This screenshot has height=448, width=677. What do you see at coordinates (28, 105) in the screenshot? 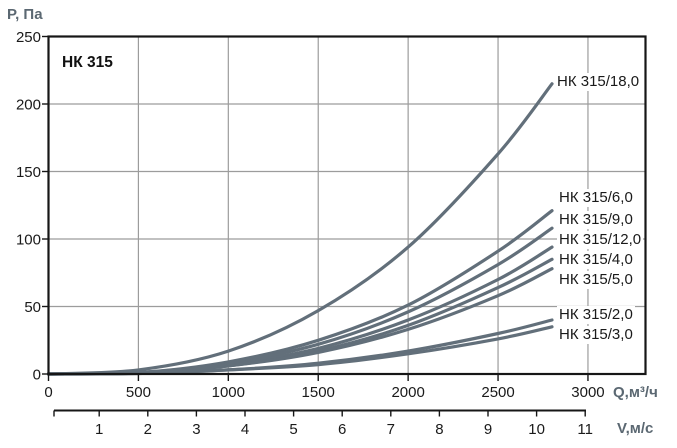
I see `y-tick-label: 200` at bounding box center [28, 105].